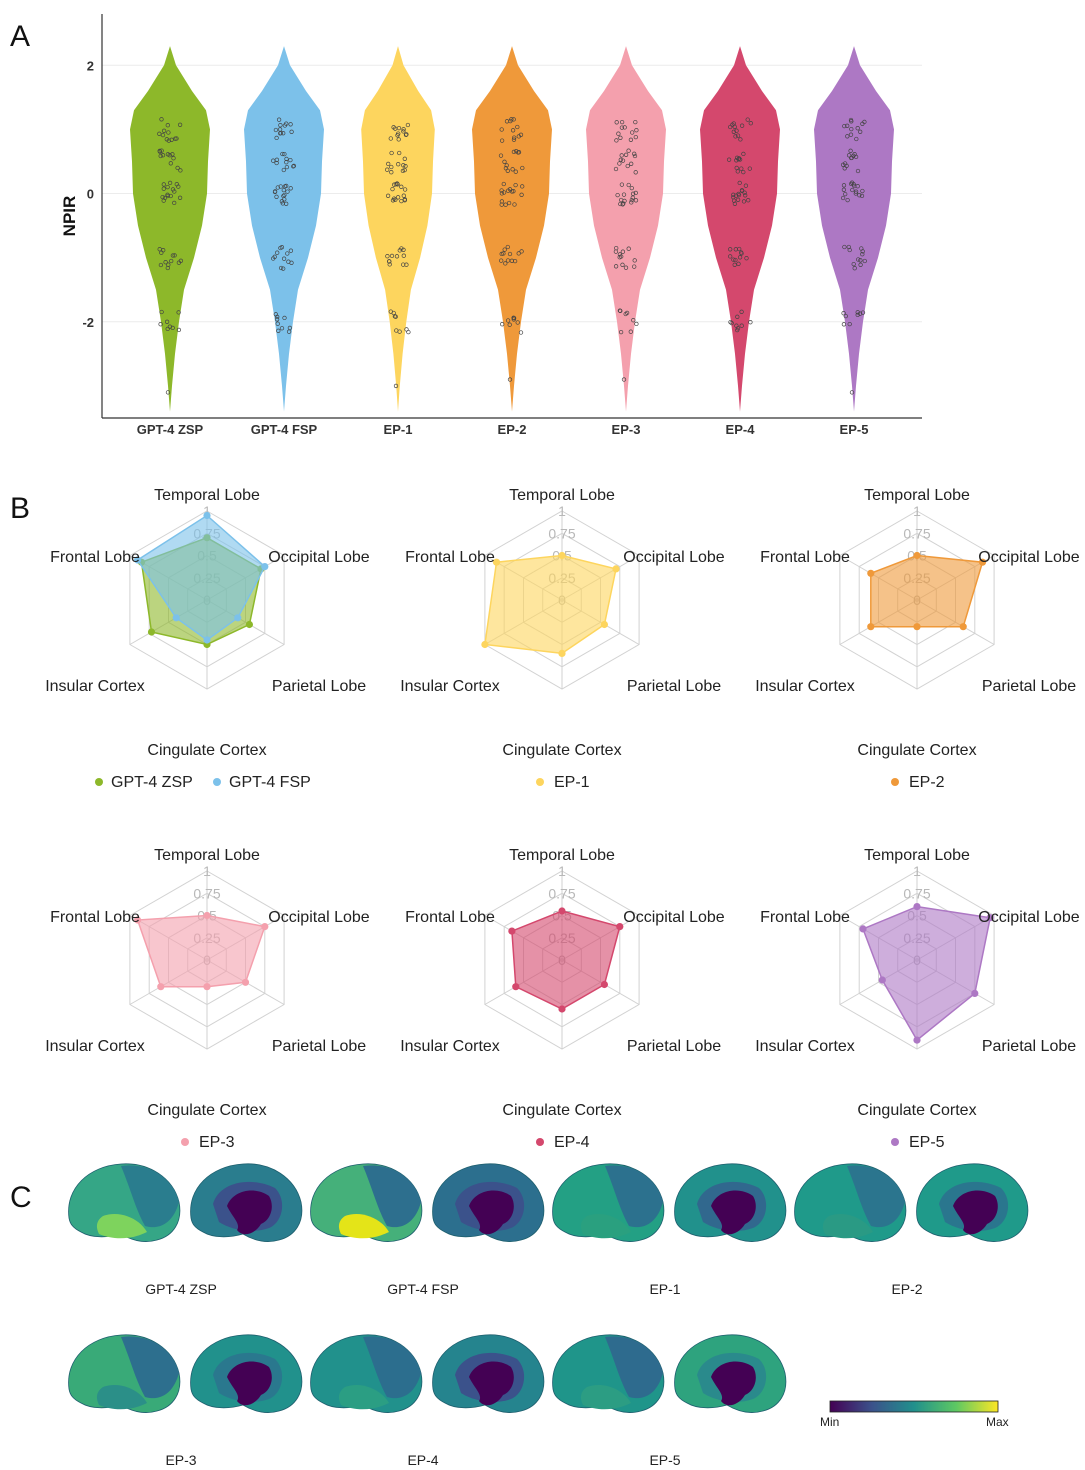 The image size is (1085, 1470). What do you see at coordinates (911, 1230) in the screenshot?
I see `brain-pair: EP-2` at bounding box center [911, 1230].